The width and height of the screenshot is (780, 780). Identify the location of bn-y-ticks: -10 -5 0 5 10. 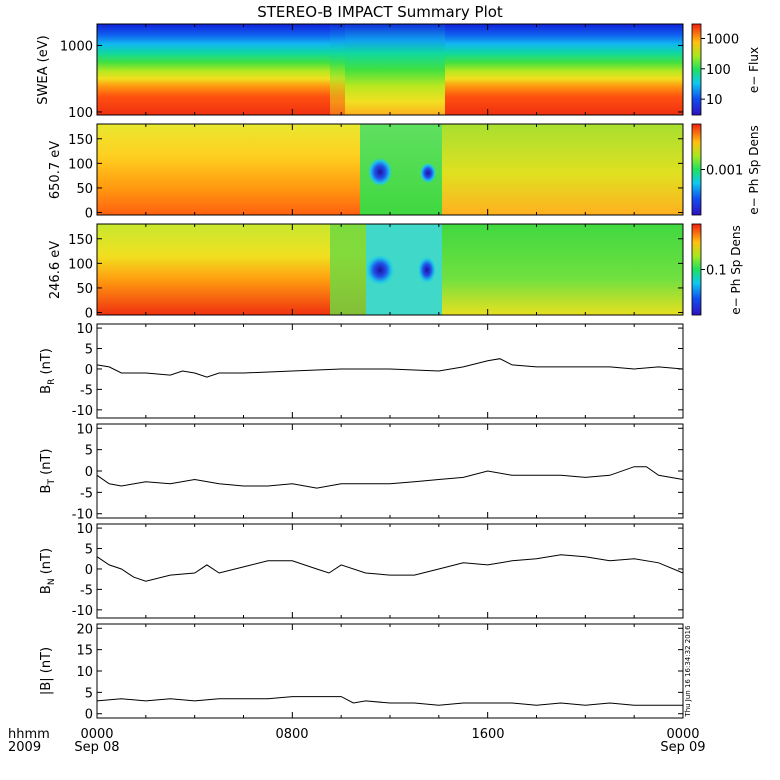
(377, 570).